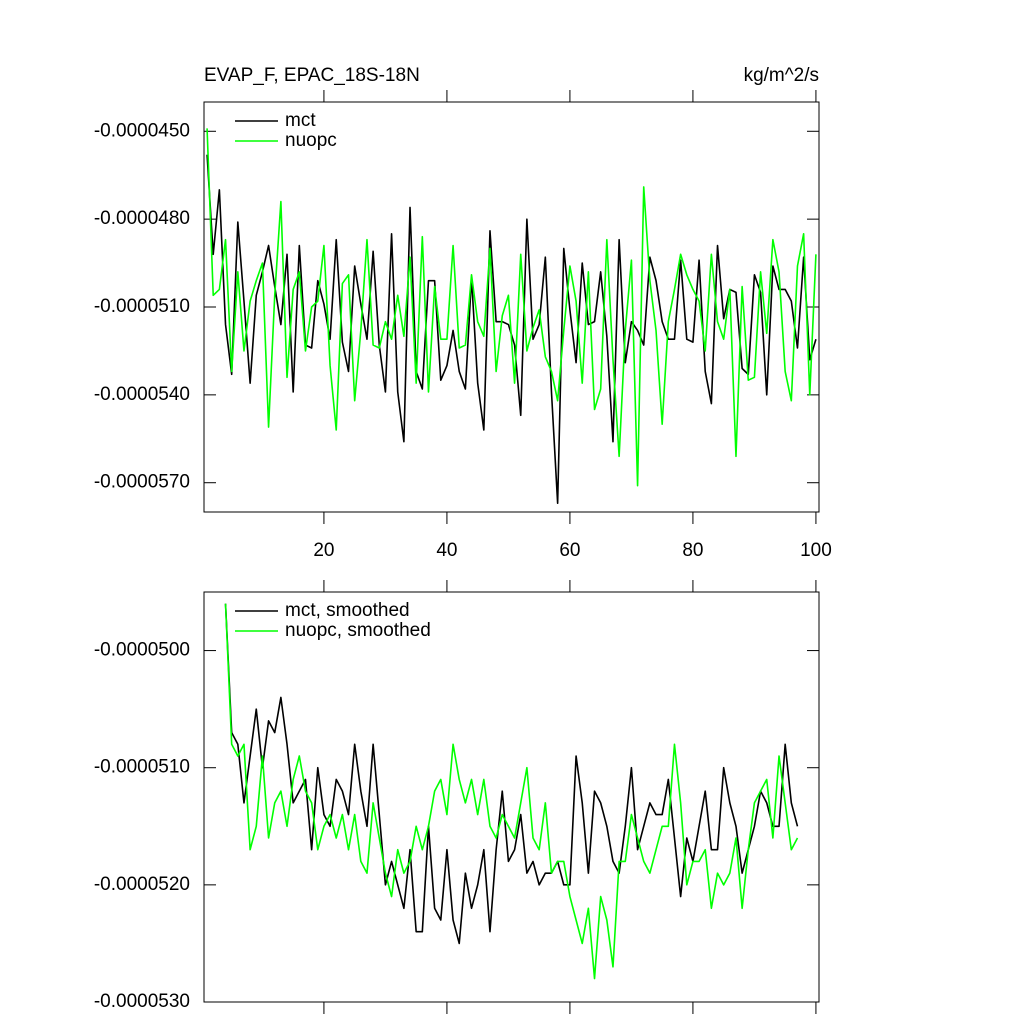  I want to click on x-tick-label: 100, so click(816, 550).